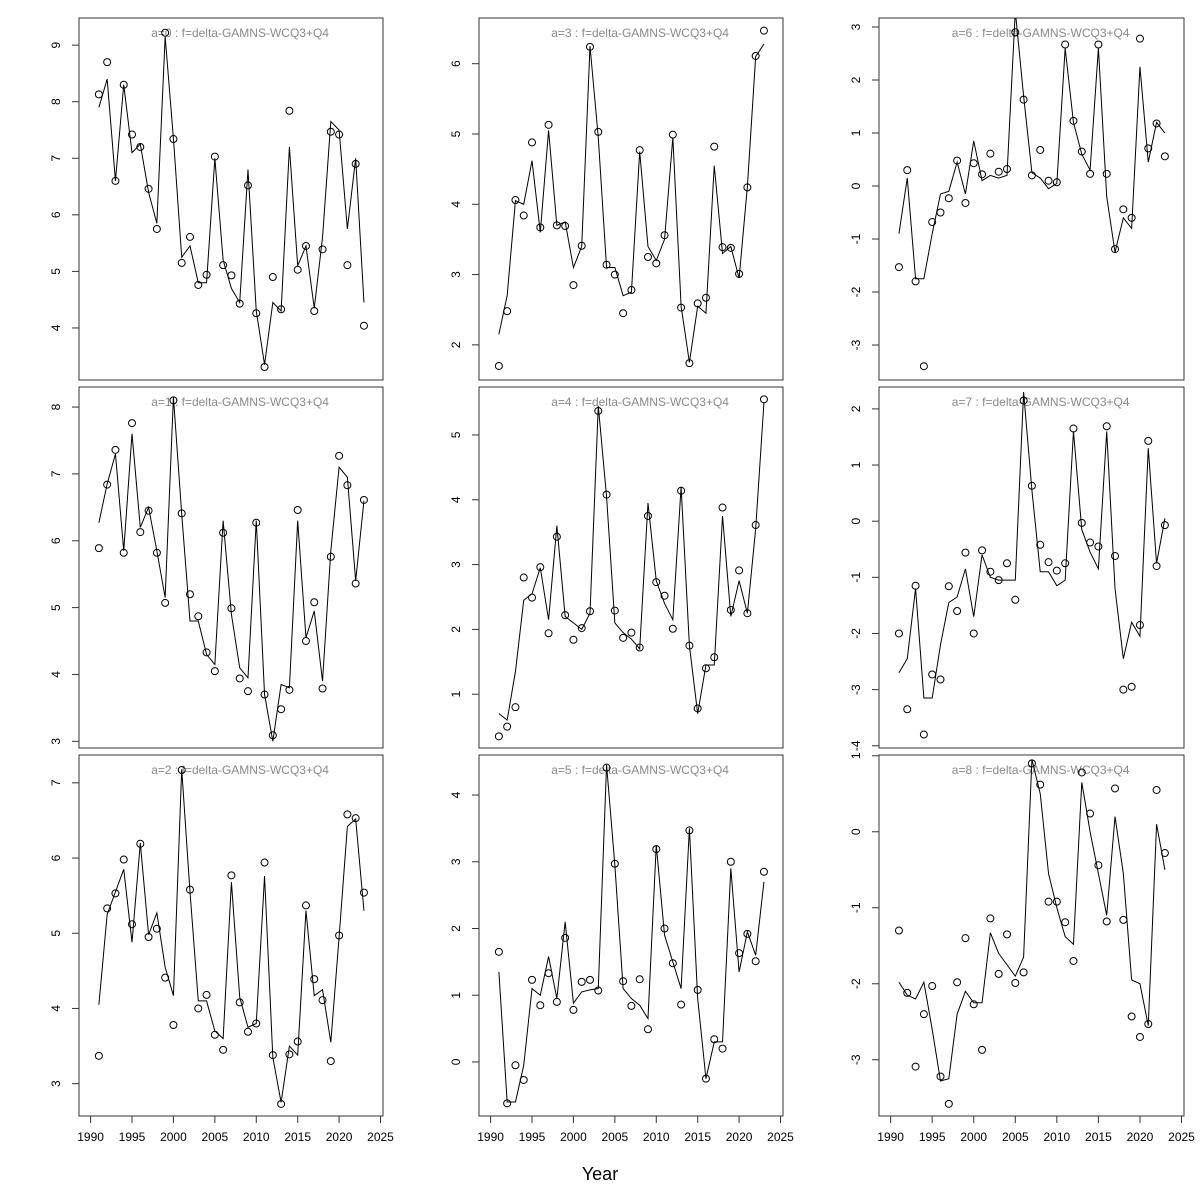 The width and height of the screenshot is (1200, 1200). I want to click on x-tick-label: 2010, so click(256, 1137).